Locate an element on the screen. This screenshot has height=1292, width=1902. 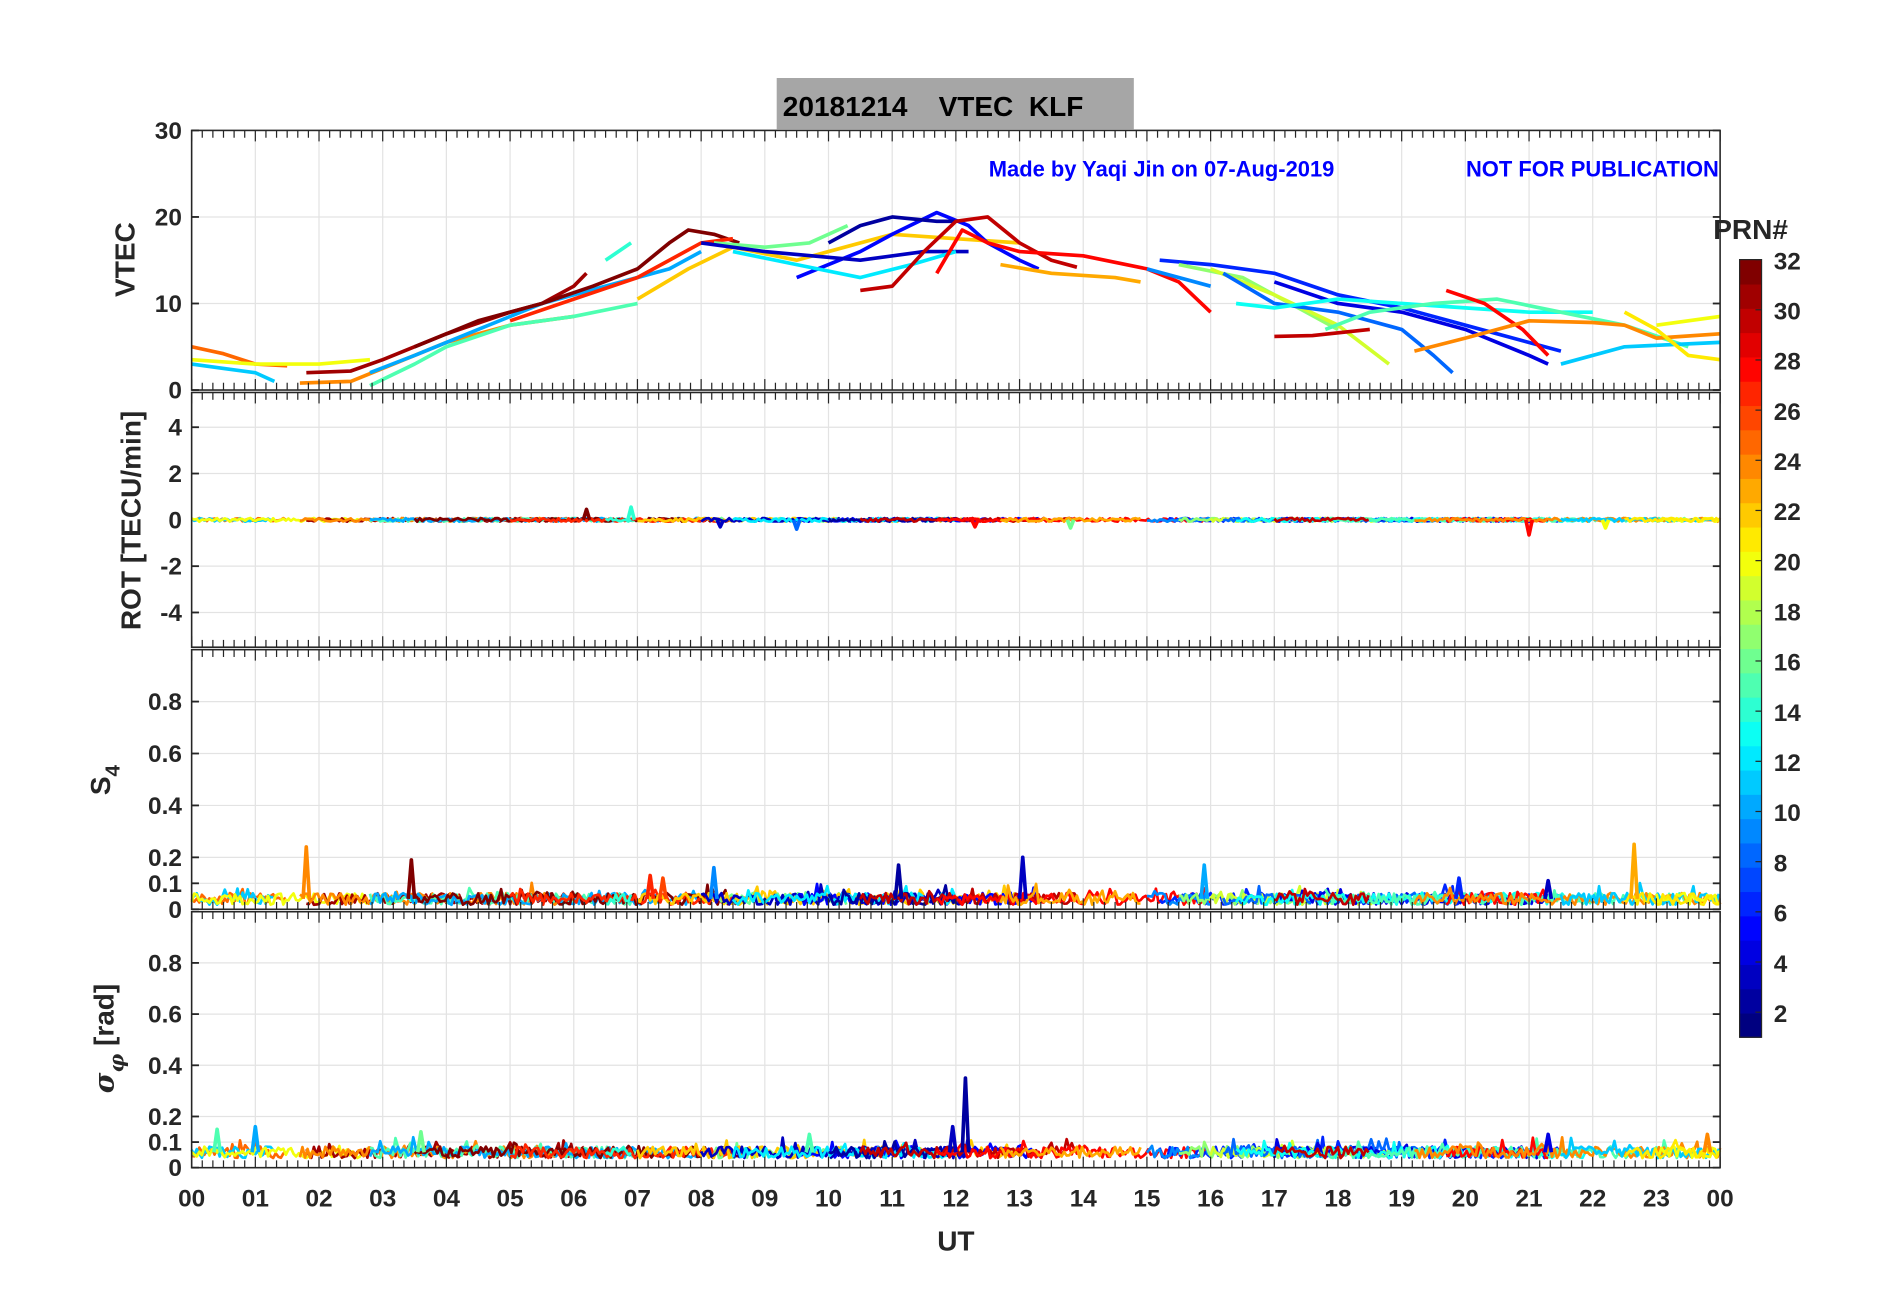
x-tick-label: 15 is located at coordinates (1146, 1199).